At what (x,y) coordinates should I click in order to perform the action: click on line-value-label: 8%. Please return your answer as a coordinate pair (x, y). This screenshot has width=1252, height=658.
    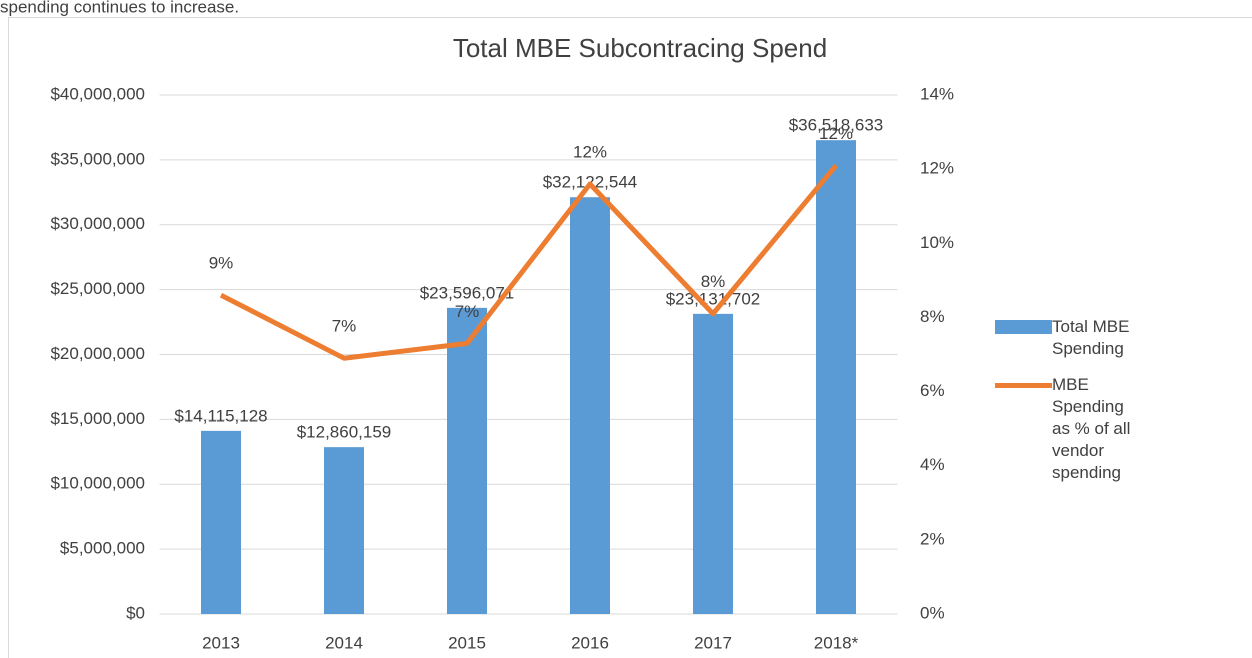
    Looking at the image, I should click on (713, 281).